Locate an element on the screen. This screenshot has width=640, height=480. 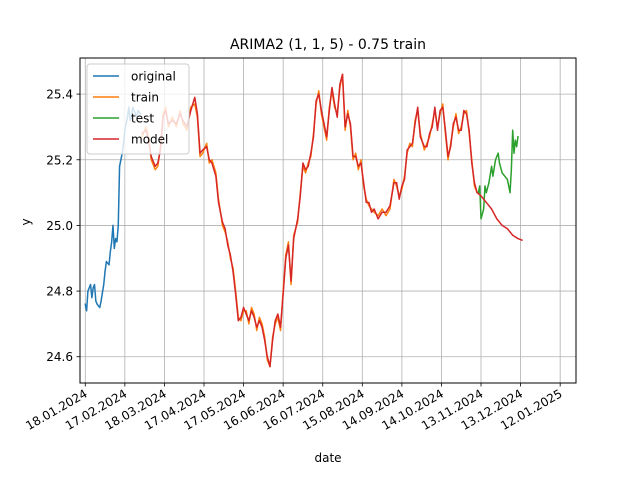
legend-item-original: original is located at coordinates (134, 77).